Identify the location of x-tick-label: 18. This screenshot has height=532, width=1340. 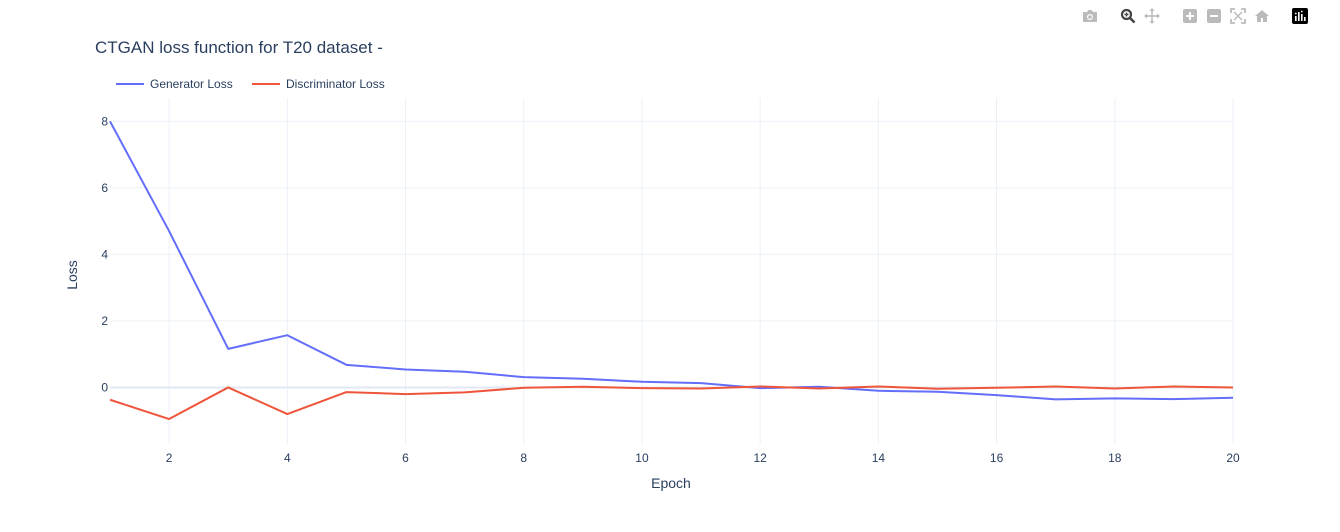
(1115, 458).